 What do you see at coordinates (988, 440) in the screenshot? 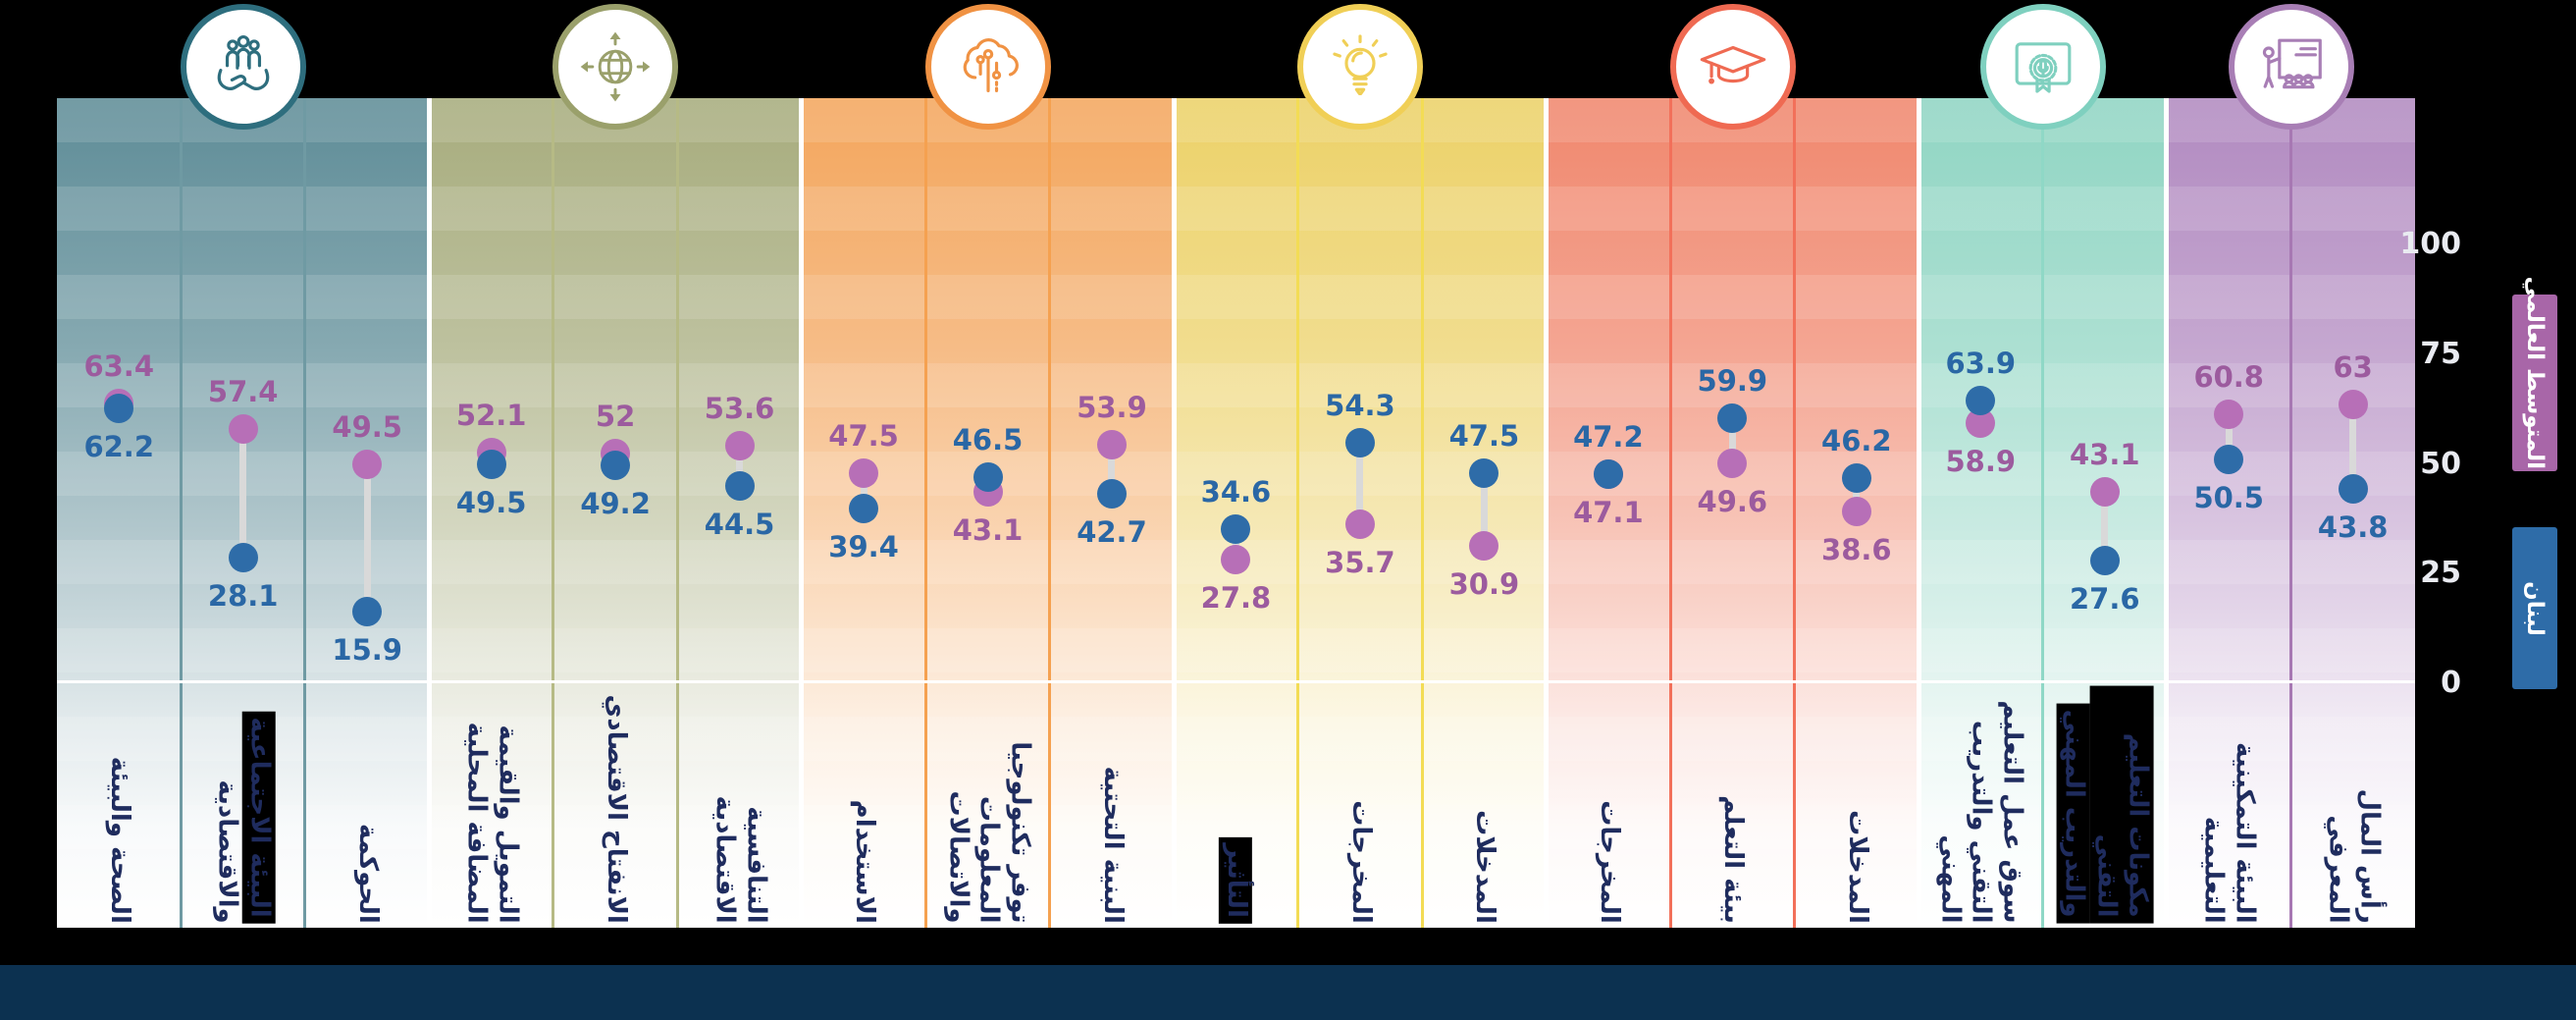
I see `lebanon-value-label: 46.5` at bounding box center [988, 440].